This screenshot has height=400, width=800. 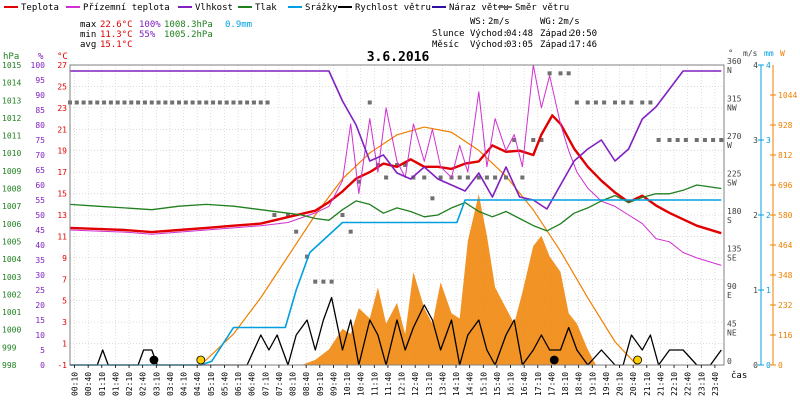 What do you see at coordinates (62, 108) in the screenshot?
I see `celsius-tick-label: 23` at bounding box center [62, 108].